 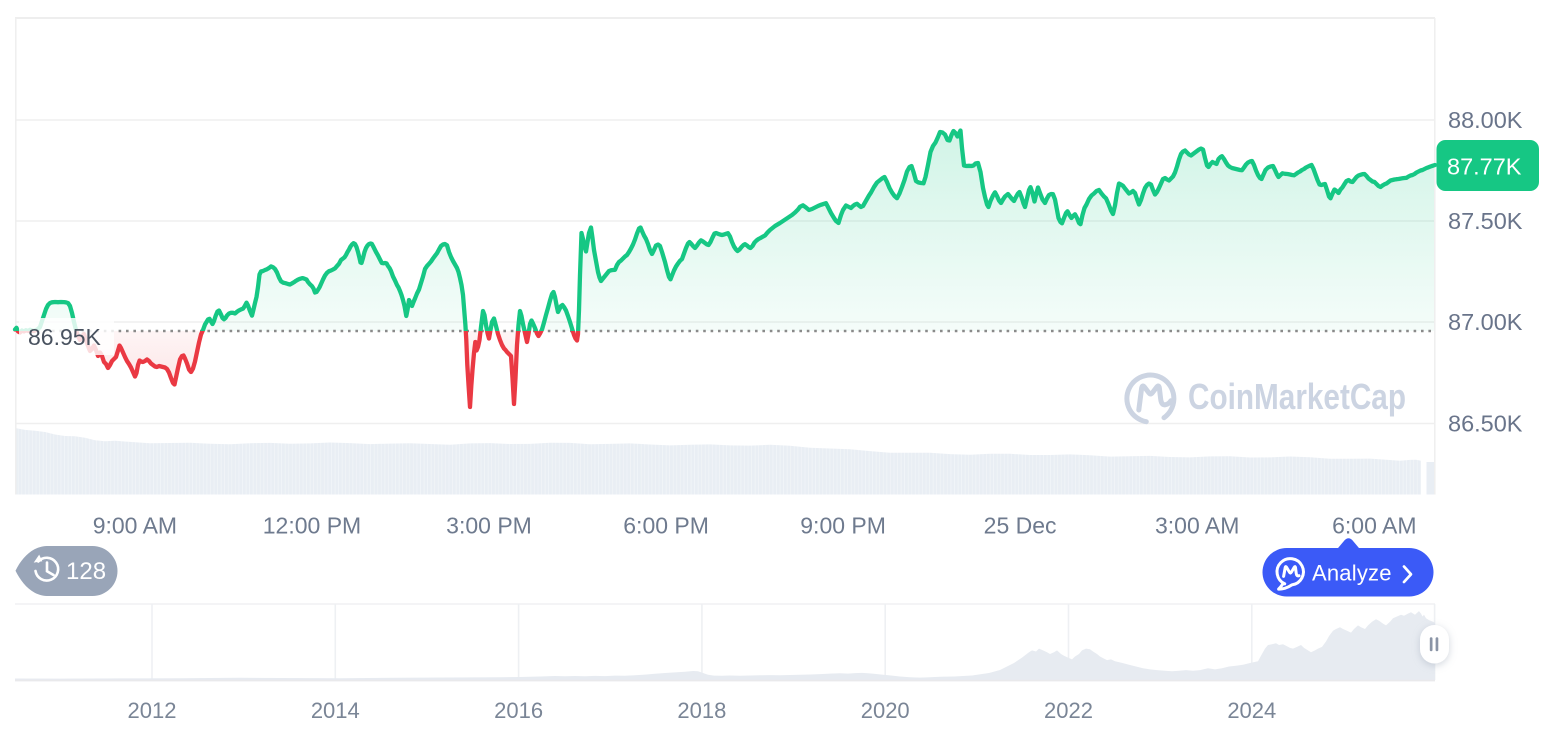 What do you see at coordinates (518, 710) in the screenshot?
I see `svg-text: 2016` at bounding box center [518, 710].